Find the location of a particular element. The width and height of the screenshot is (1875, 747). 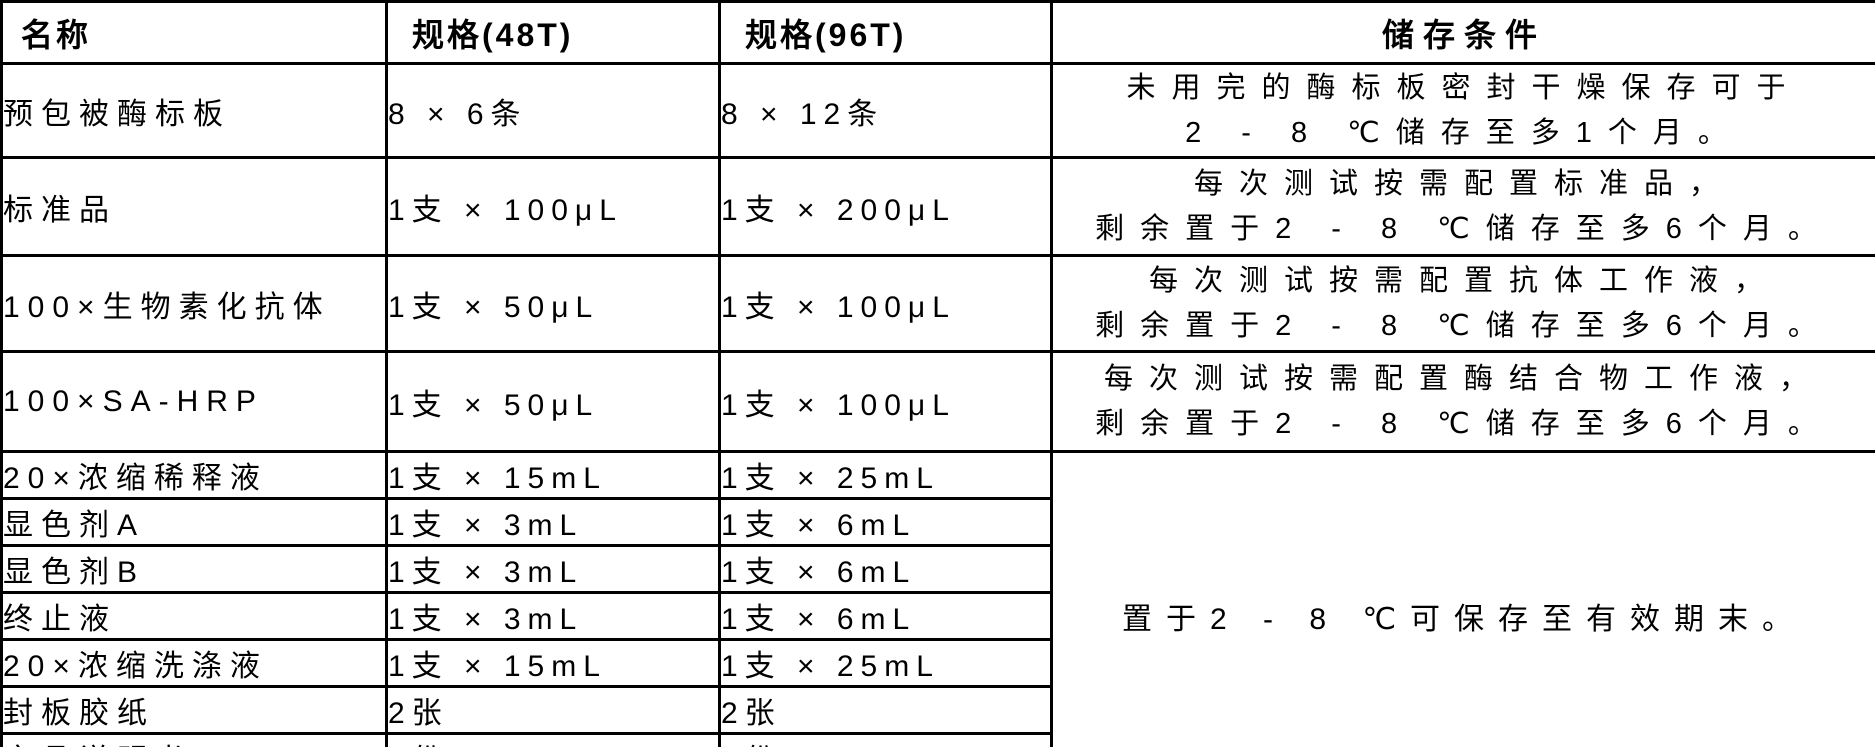

component-name-cell: 100×SA-HRP is located at coordinates (194, 401).